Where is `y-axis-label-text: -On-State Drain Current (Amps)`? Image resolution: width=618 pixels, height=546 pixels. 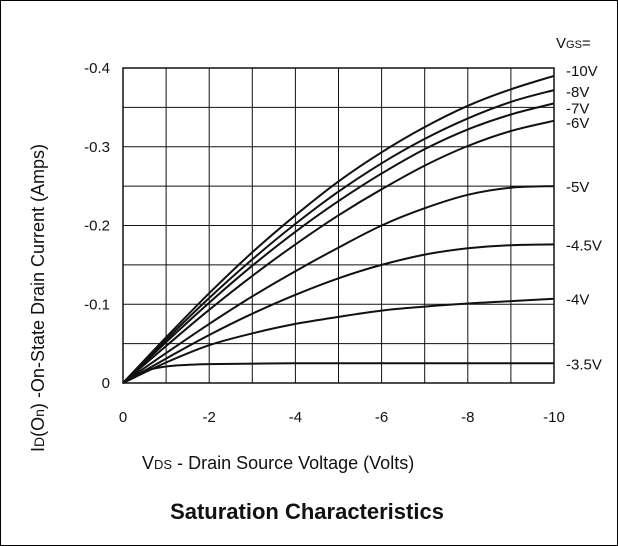
y-axis-label-text: -On-State Drain Current (Amps) is located at coordinates (38, 273).